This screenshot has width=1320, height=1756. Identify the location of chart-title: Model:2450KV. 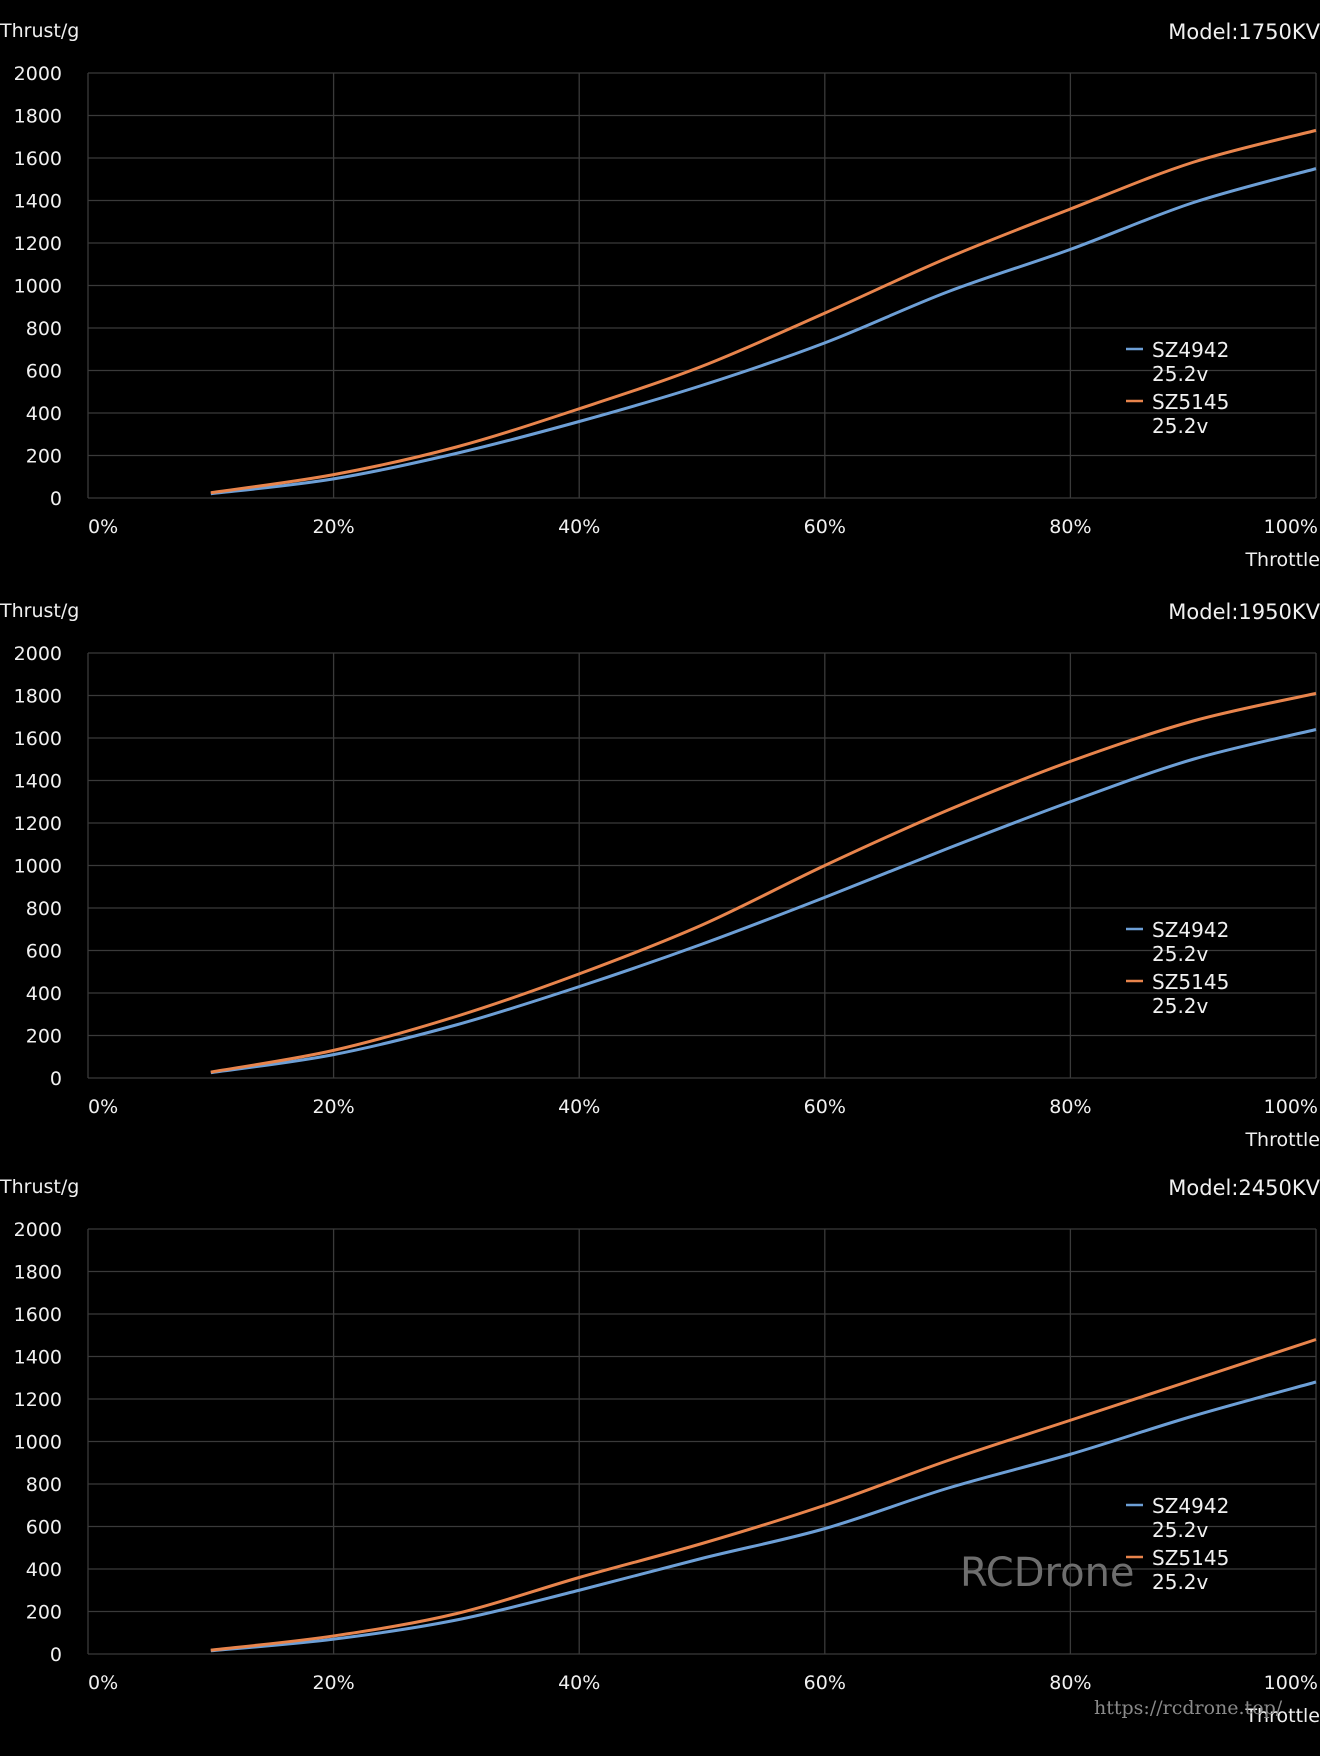
(1244, 1188).